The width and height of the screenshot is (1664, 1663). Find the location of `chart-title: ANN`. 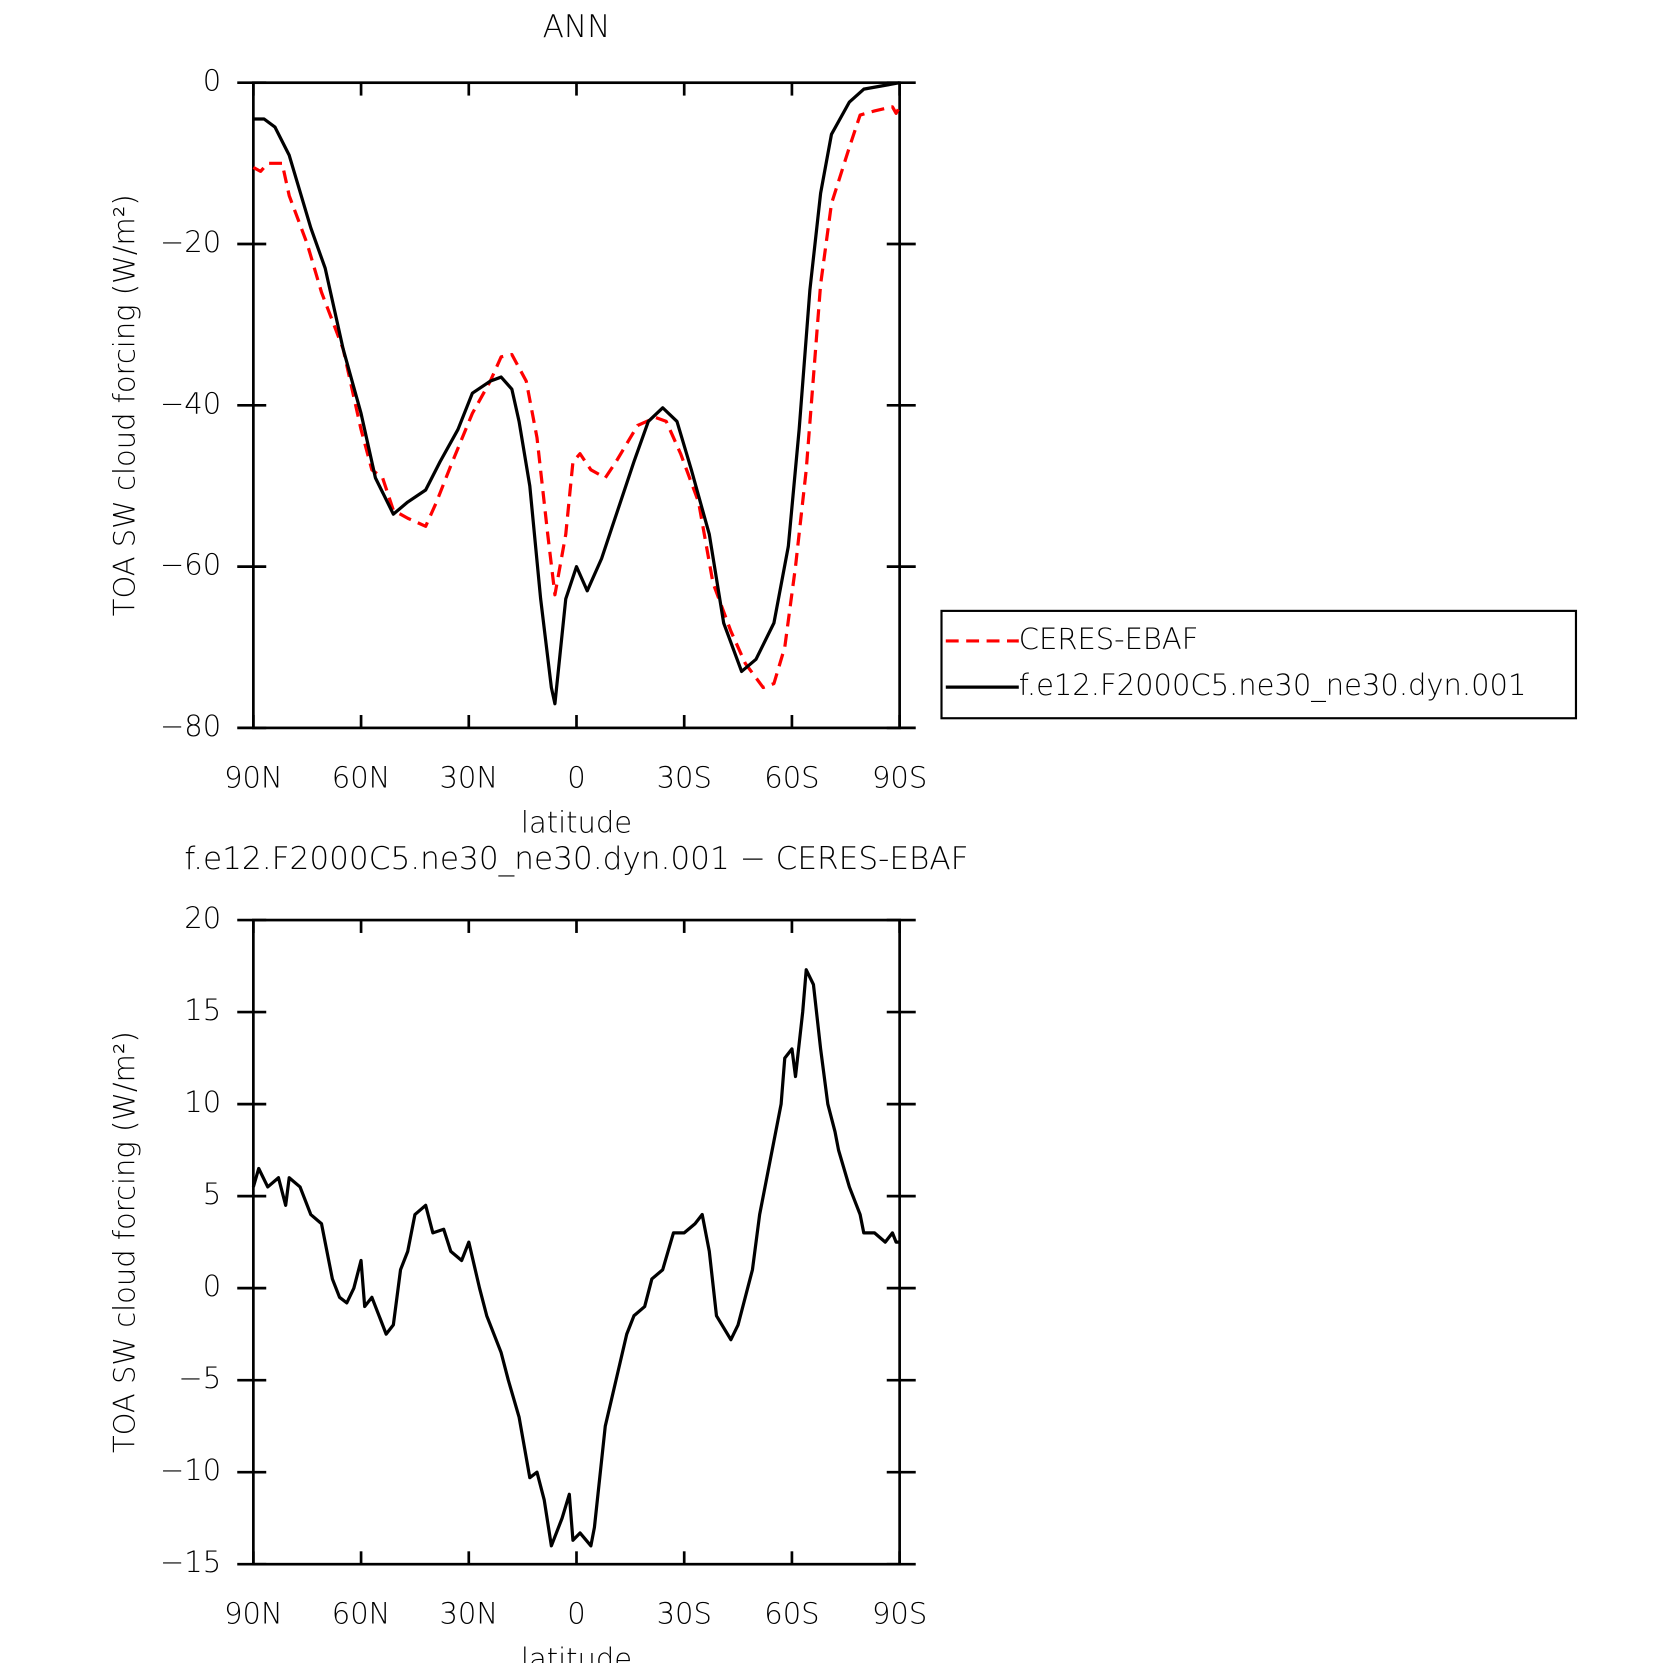

chart-title: ANN is located at coordinates (577, 27).